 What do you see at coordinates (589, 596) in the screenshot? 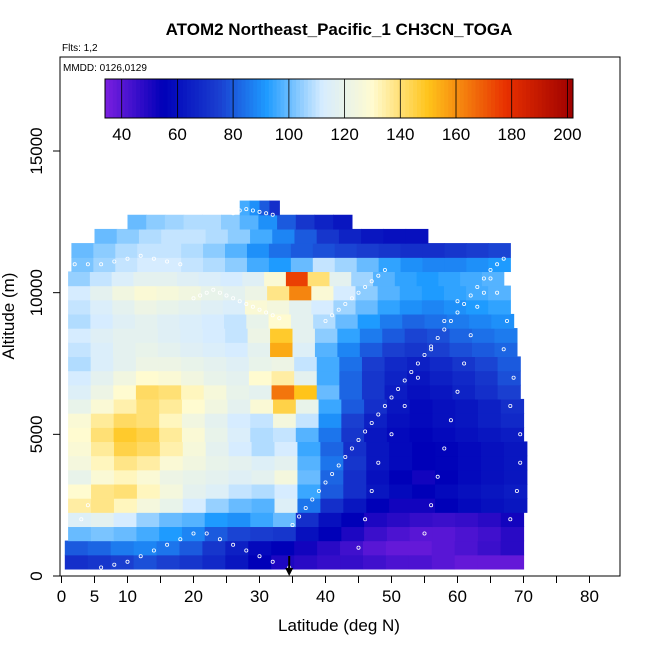
I see `x-tick-label: 80` at bounding box center [589, 596].